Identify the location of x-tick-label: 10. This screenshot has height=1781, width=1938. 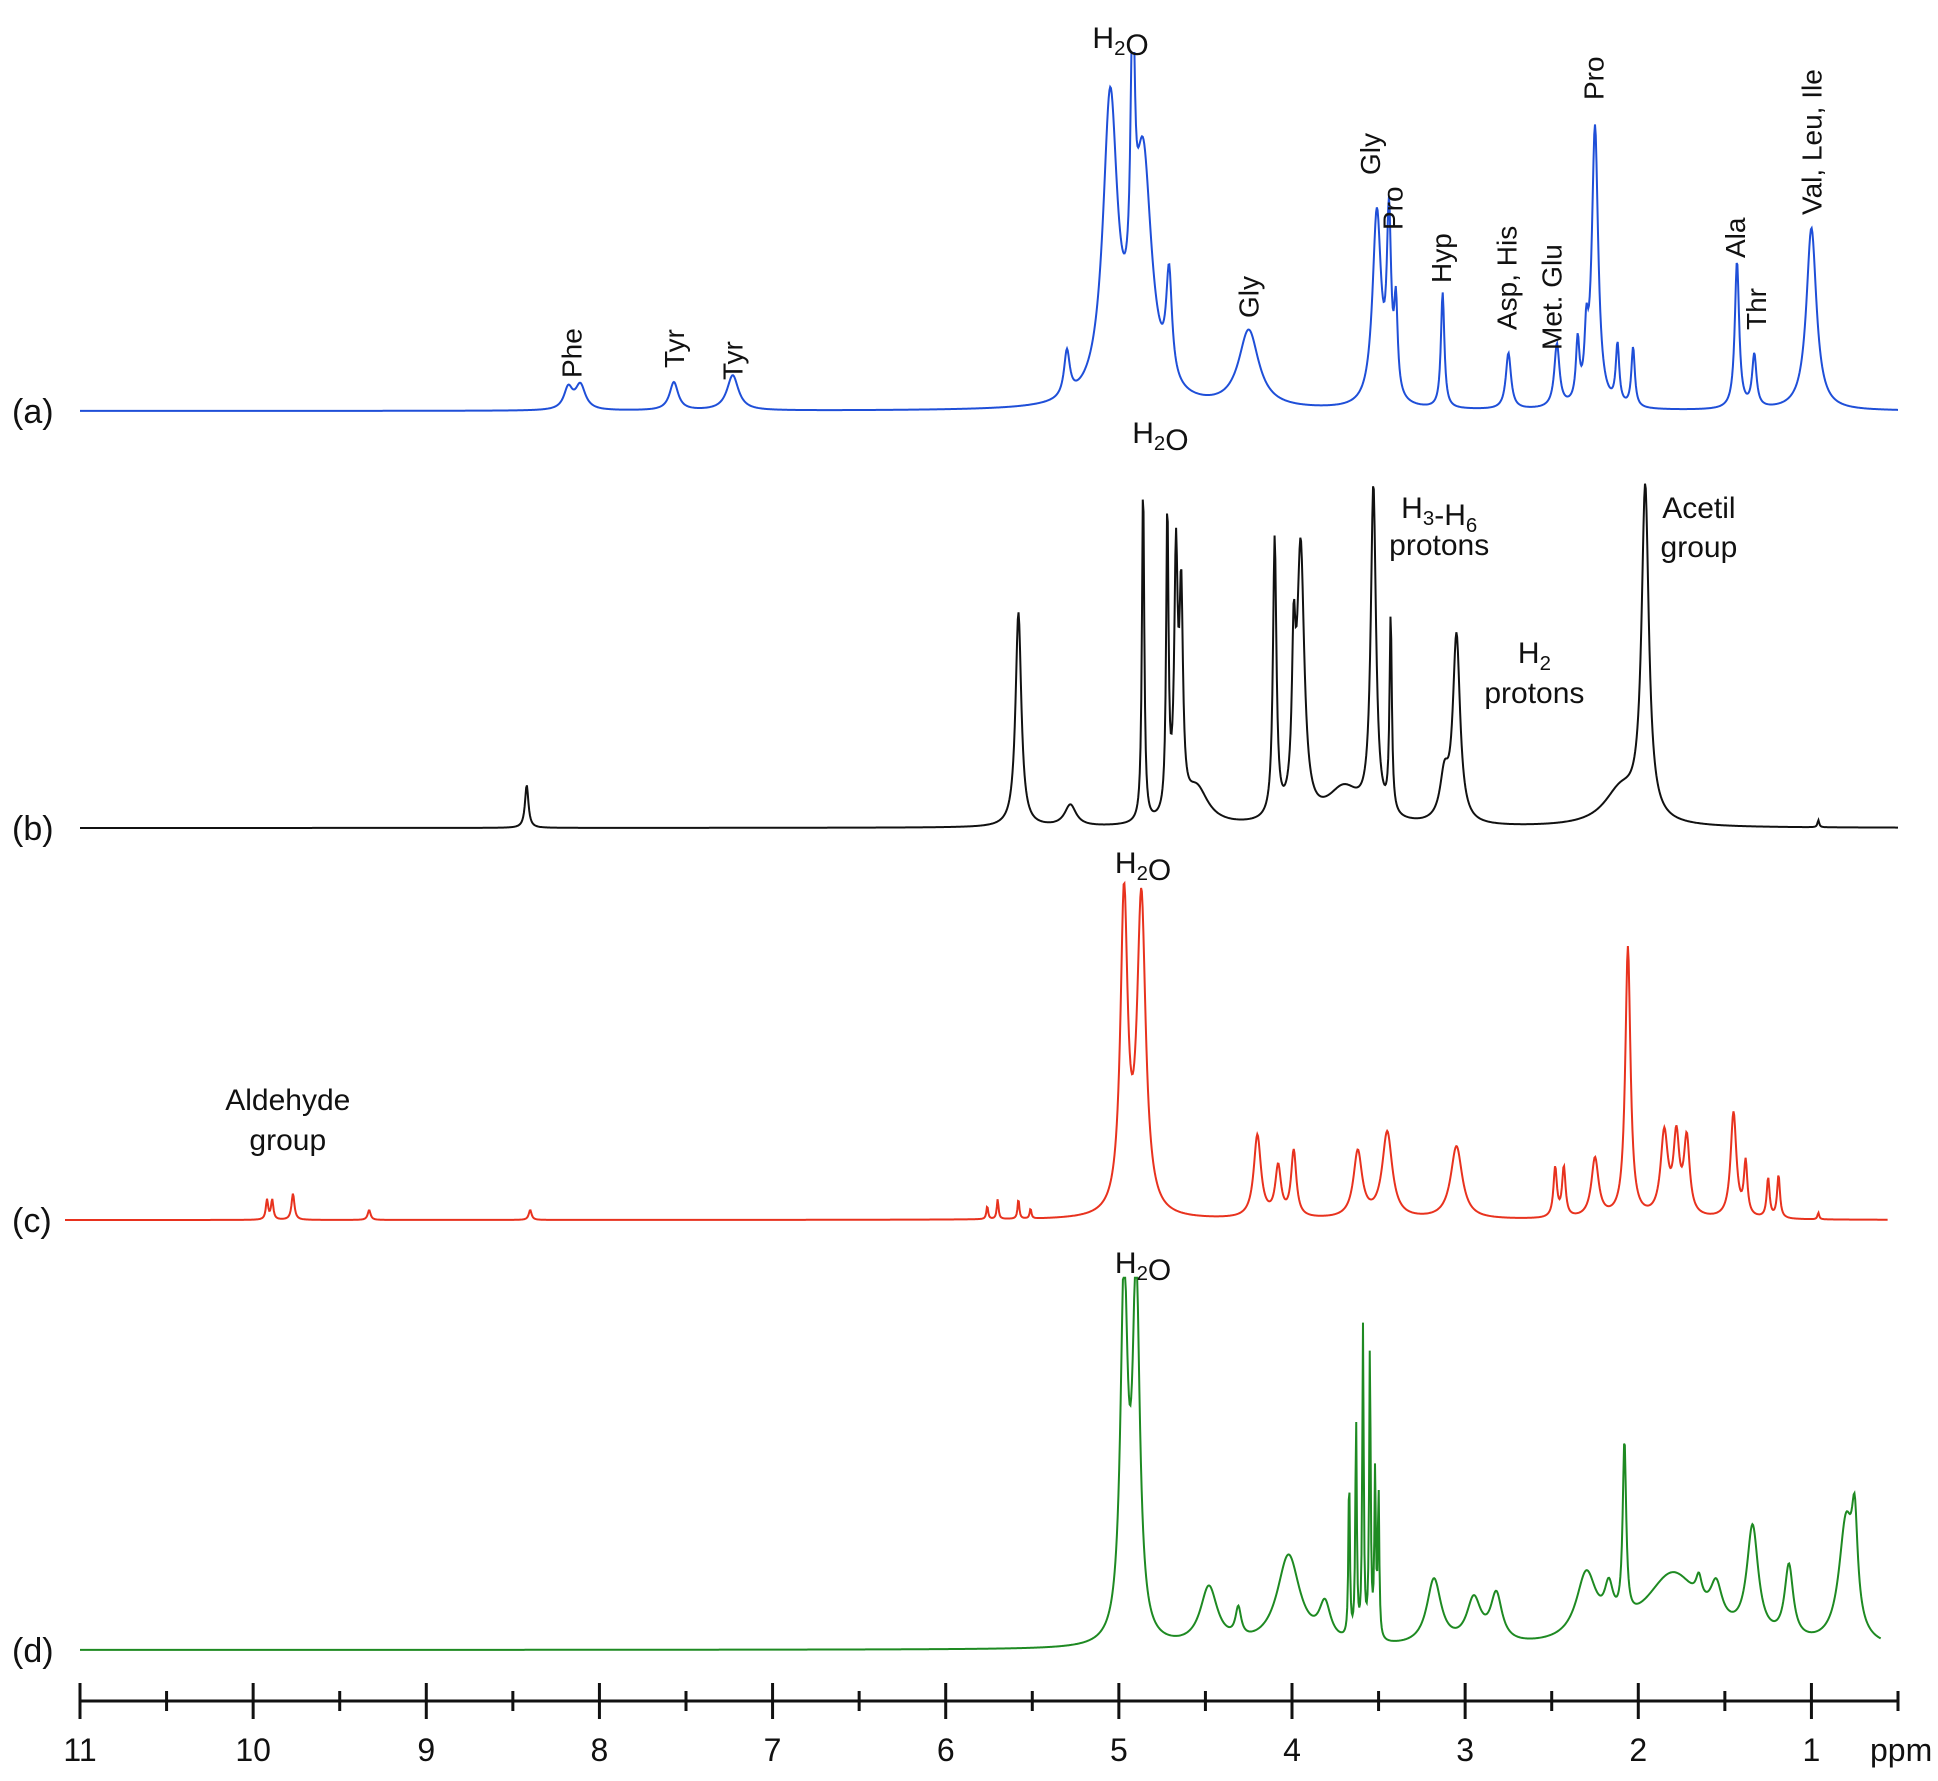
(253, 1750).